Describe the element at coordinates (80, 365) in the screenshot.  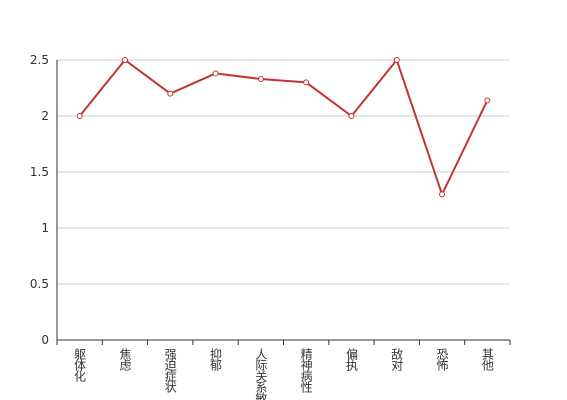
I see `x-tick-label: 躯体化` at that location.